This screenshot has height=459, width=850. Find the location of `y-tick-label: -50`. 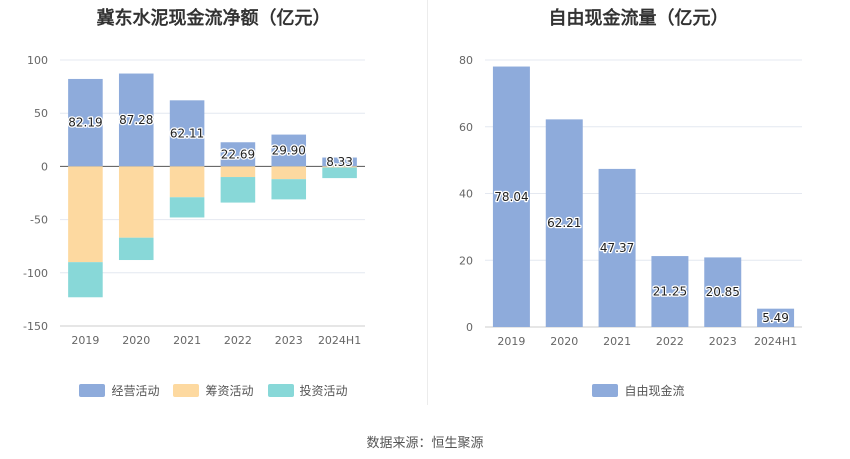

y-tick-label: -50 is located at coordinates (39, 220).